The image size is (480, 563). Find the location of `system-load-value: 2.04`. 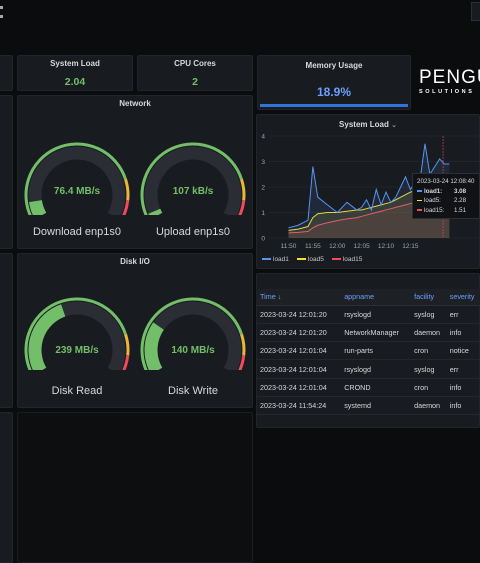

system-load-value: 2.04 is located at coordinates (75, 82).